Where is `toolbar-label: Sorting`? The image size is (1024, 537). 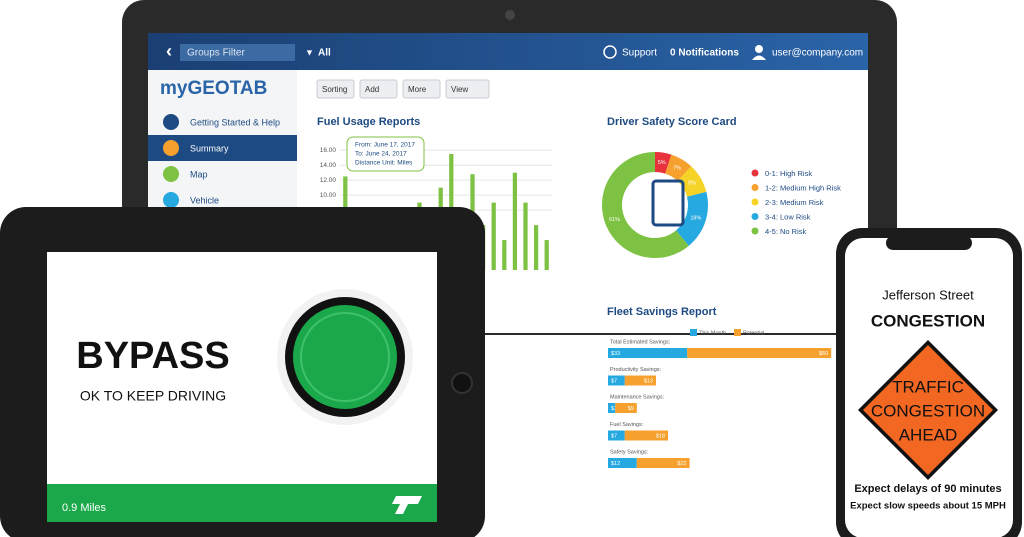
toolbar-label: Sorting is located at coordinates (334, 89).